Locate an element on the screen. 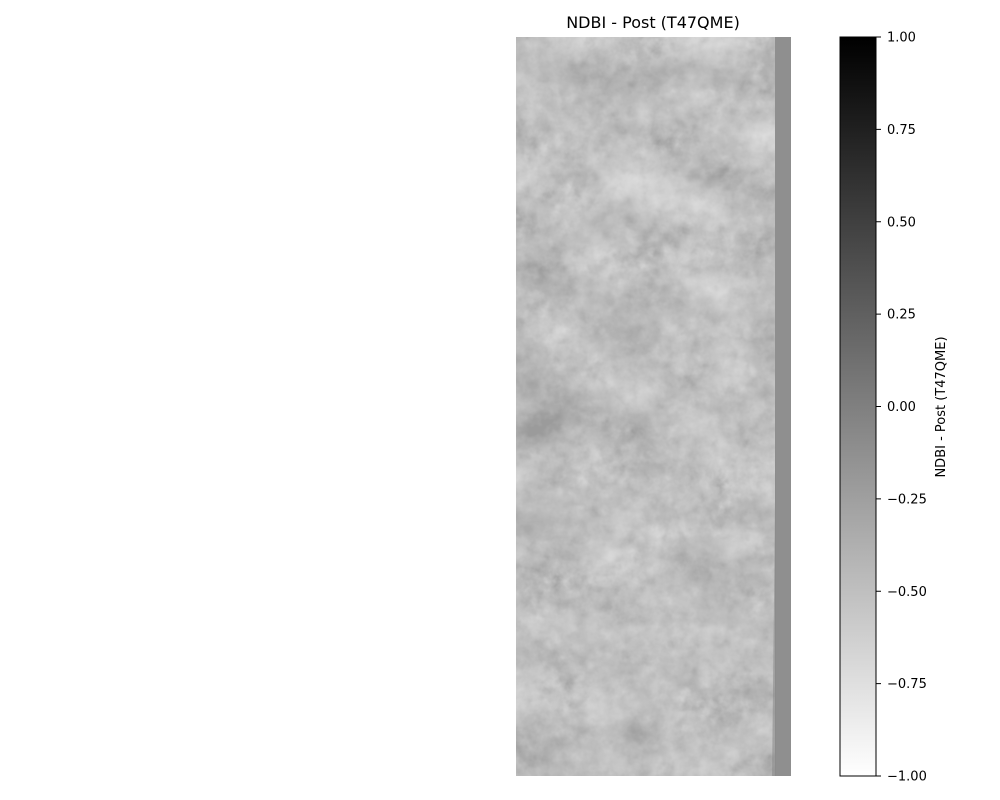  colorbar-tick-label: 1.00 is located at coordinates (901, 38).